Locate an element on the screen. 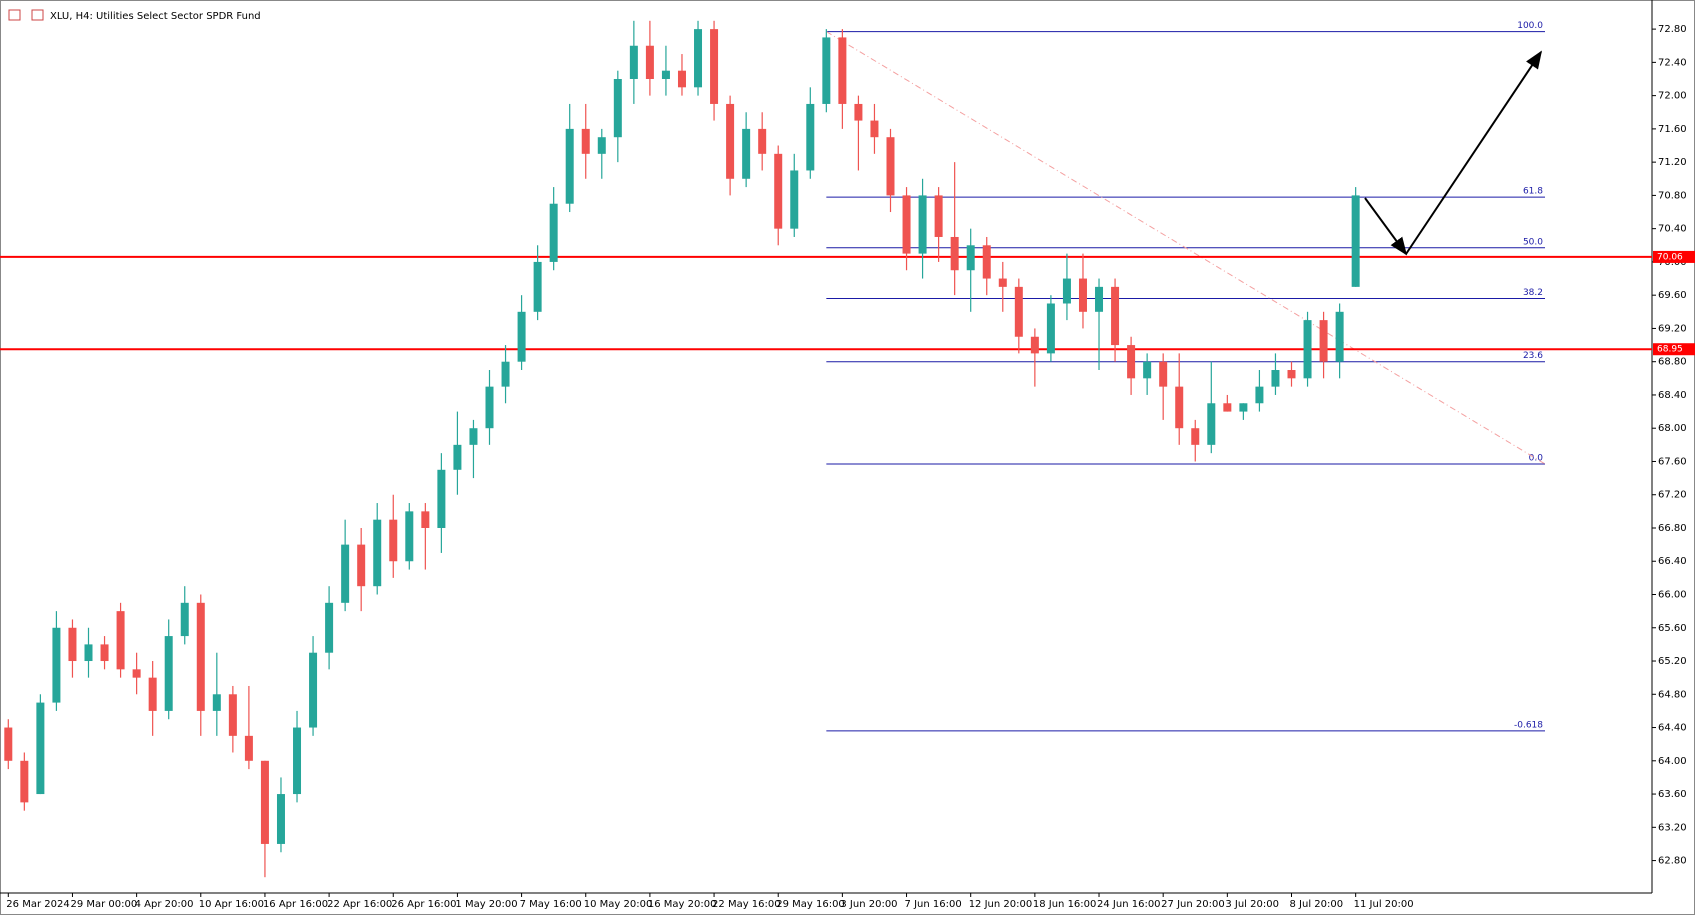 The image size is (1695, 915). y-tick-label: 72.40 is located at coordinates (1672, 62).